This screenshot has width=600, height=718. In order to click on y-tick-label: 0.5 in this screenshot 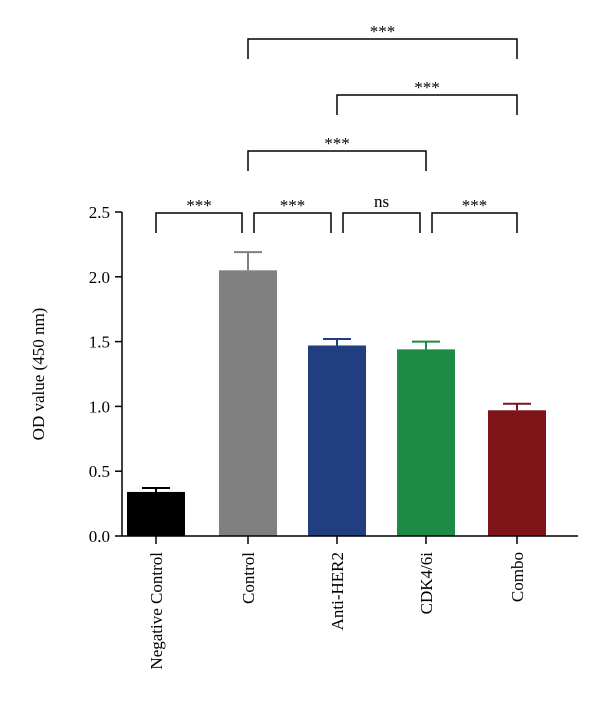, I will do `click(99, 471)`.